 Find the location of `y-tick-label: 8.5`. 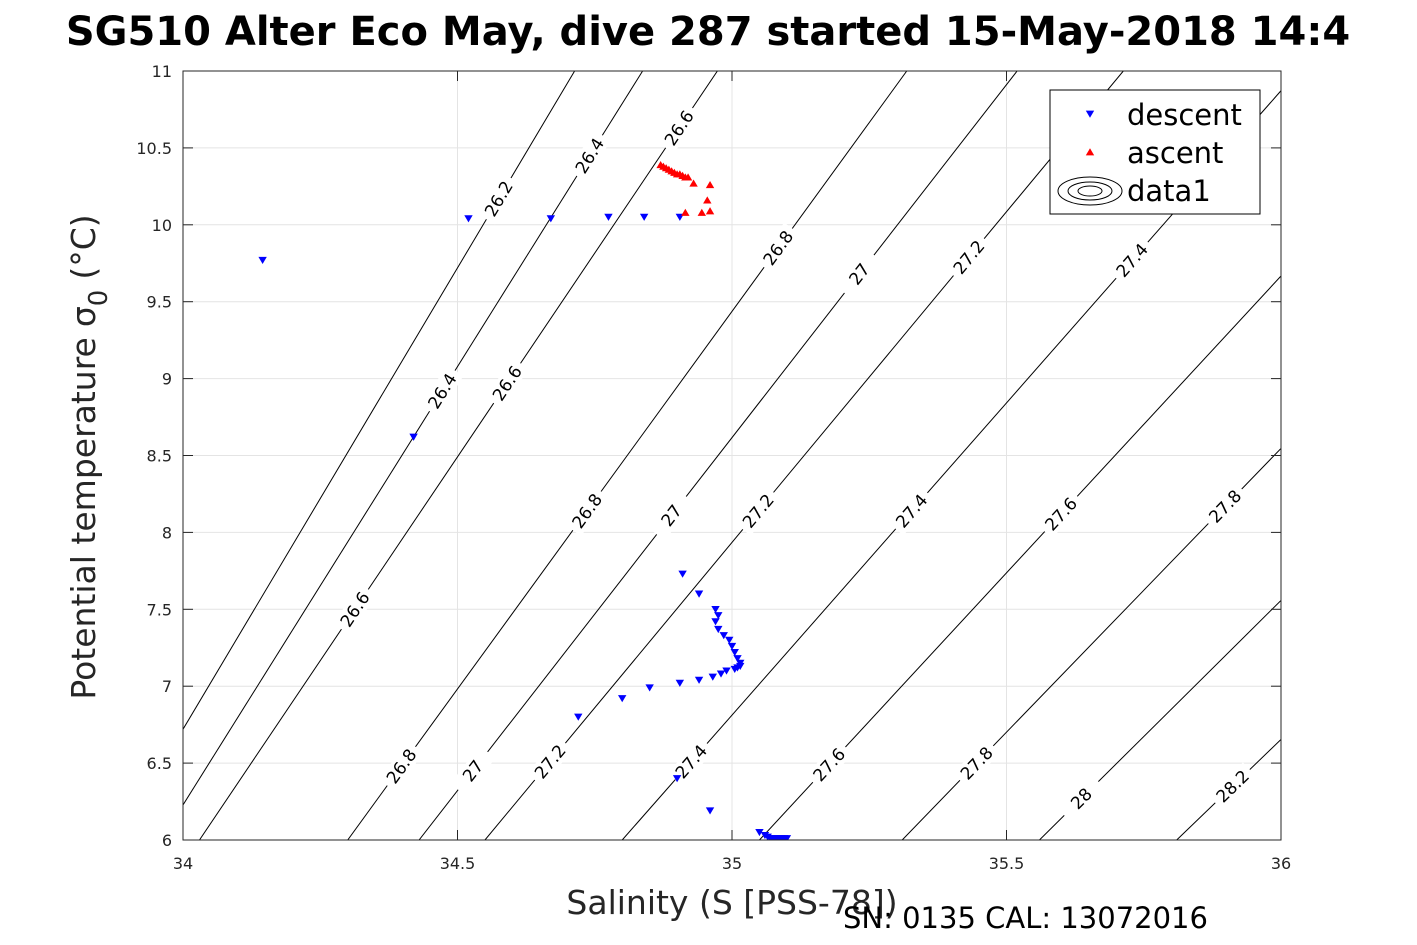

y-tick-label: 8.5 is located at coordinates (159, 456).